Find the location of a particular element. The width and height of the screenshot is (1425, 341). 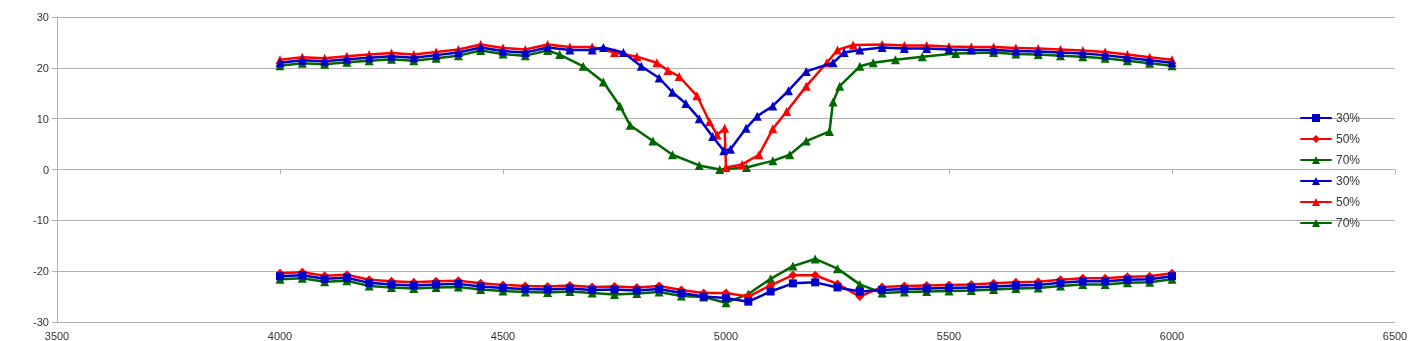

y-tick-label: -10 is located at coordinates (41, 220).